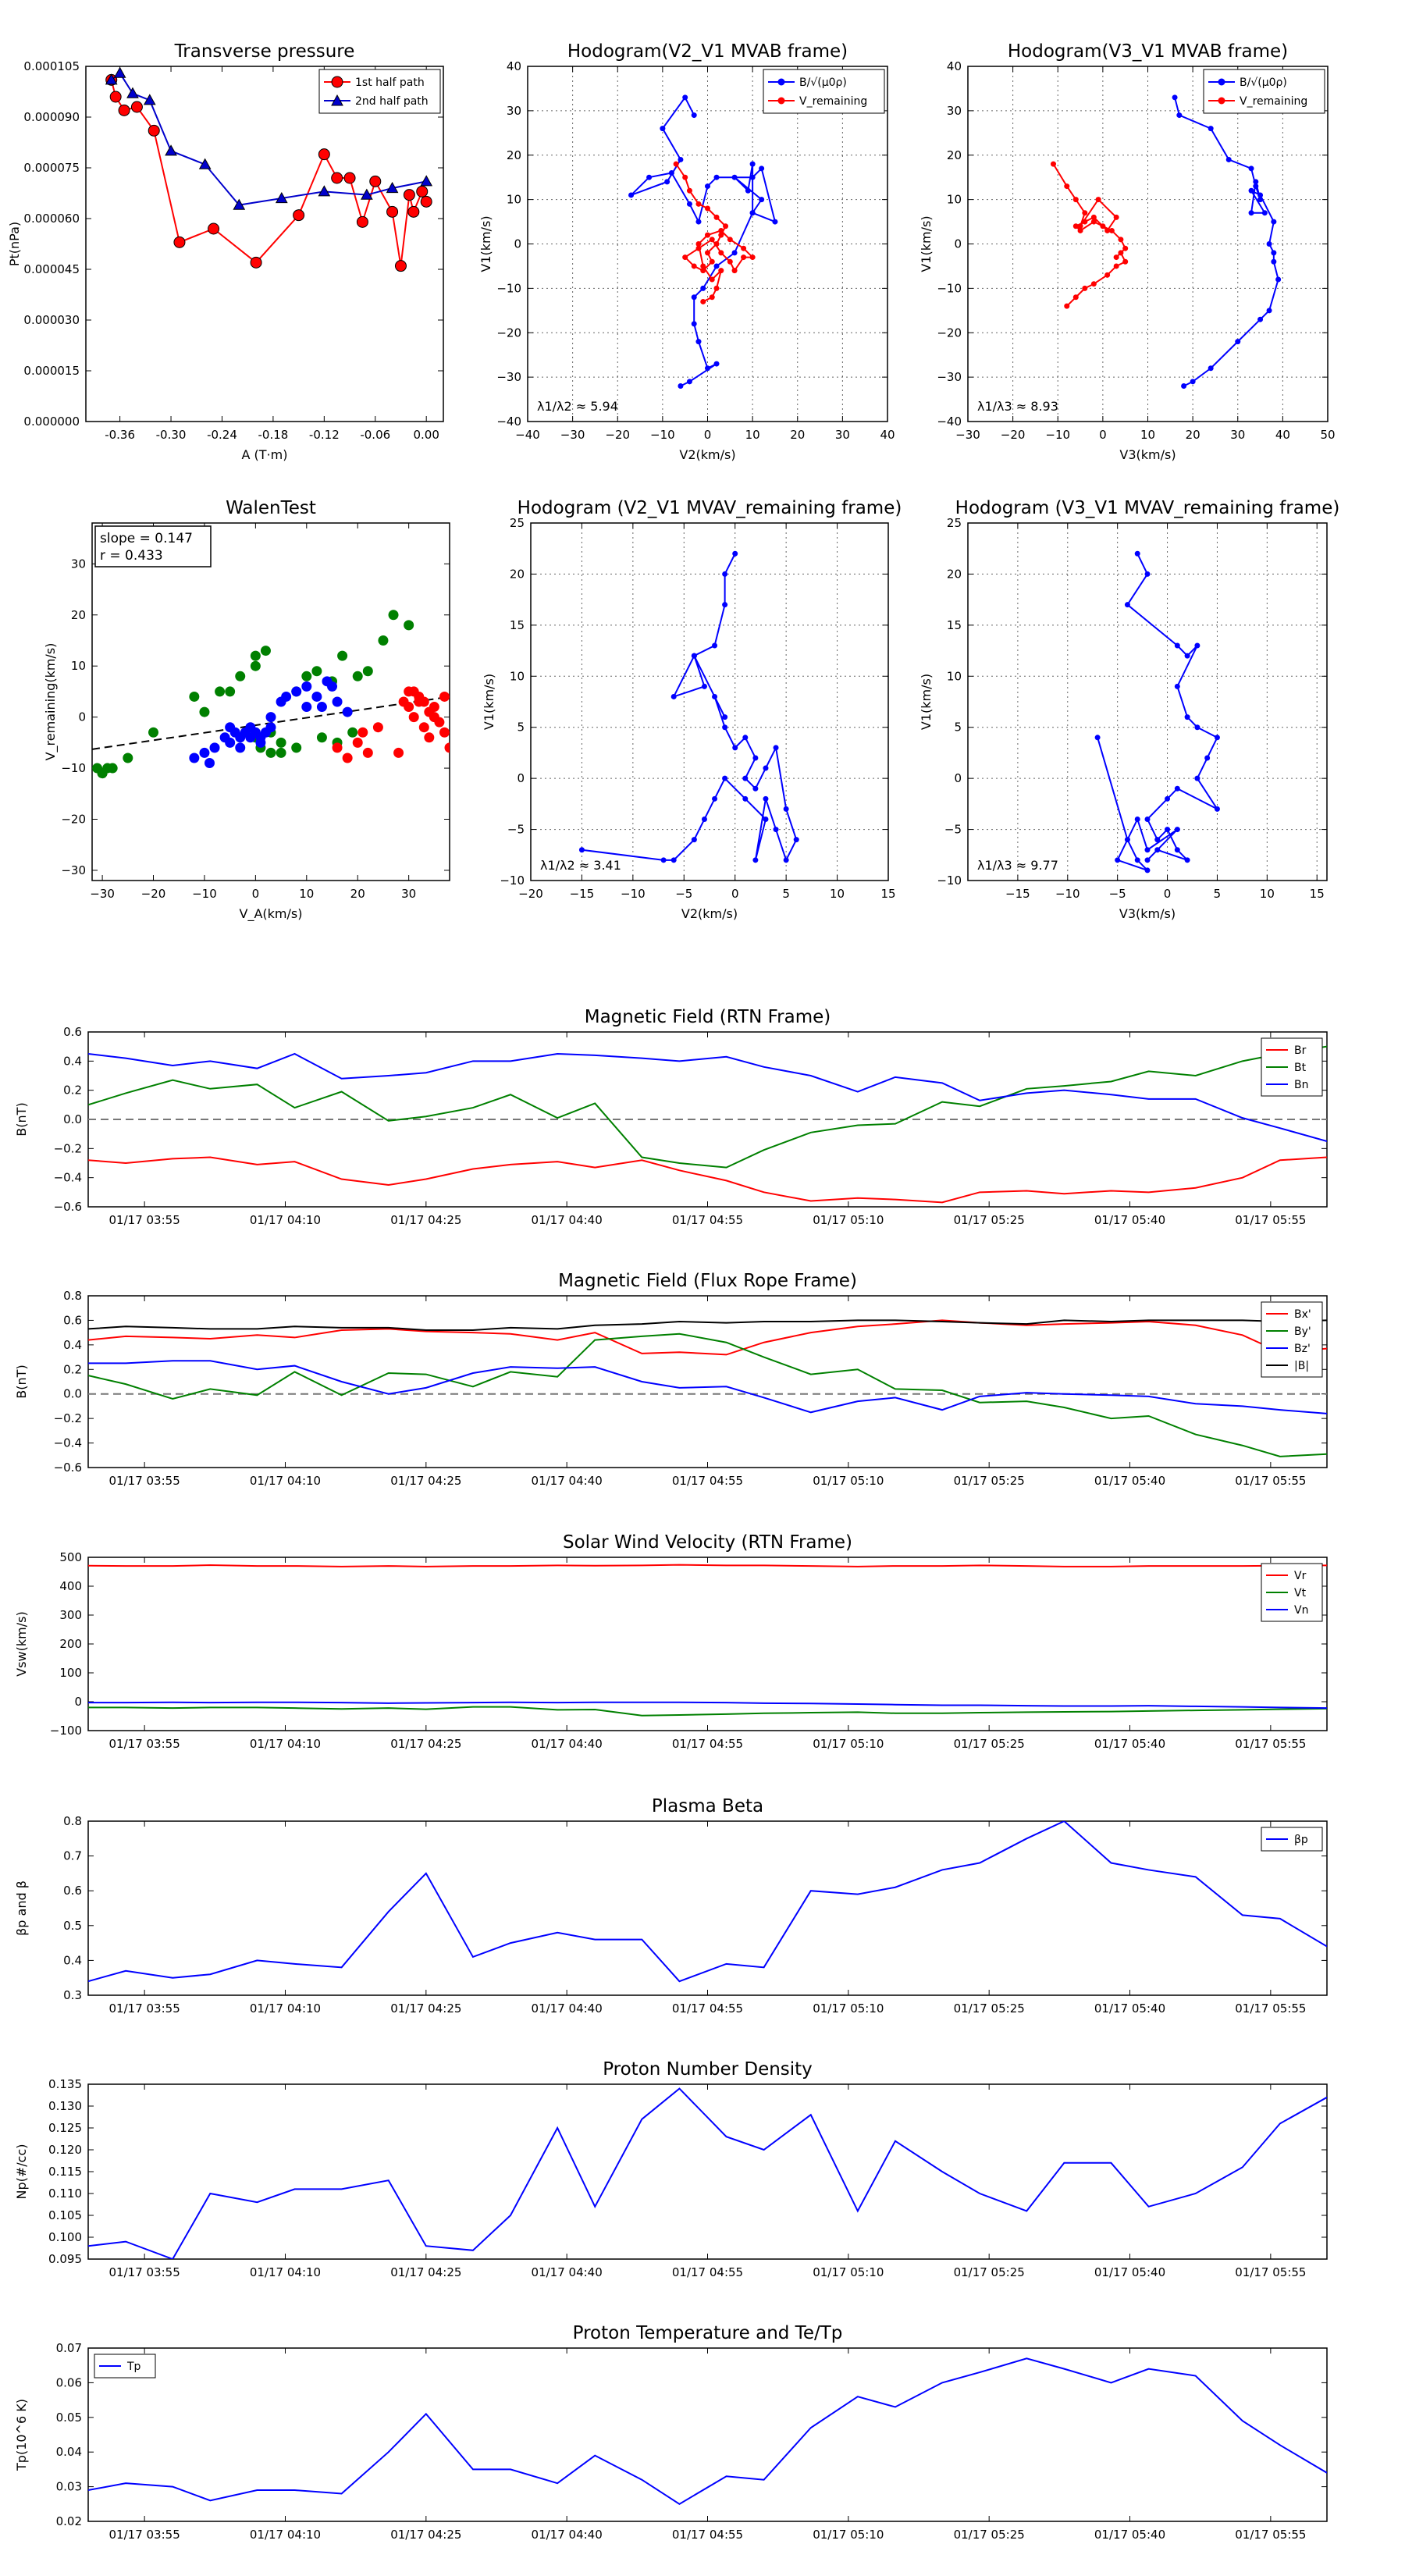  What do you see at coordinates (71, 1673) in the screenshot?
I see `y-tick-label: 100` at bounding box center [71, 1673].